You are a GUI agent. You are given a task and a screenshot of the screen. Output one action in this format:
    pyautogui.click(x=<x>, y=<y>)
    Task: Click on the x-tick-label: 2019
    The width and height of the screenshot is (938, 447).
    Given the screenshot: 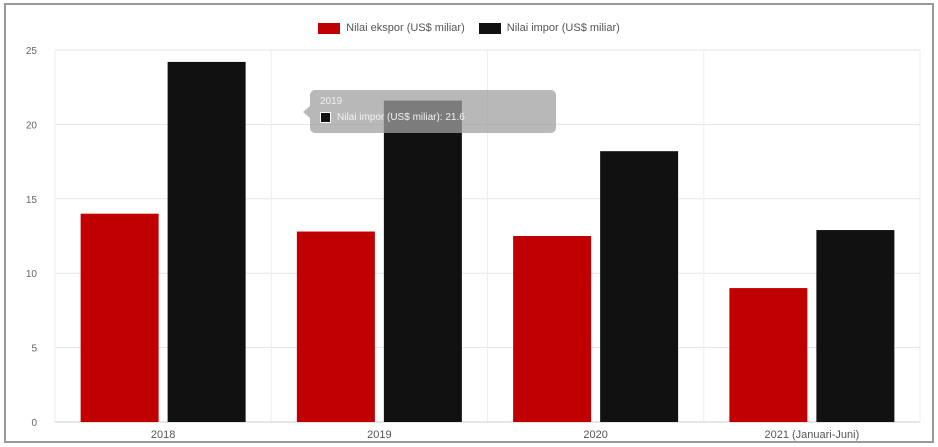 What is the action you would take?
    pyautogui.click(x=379, y=435)
    